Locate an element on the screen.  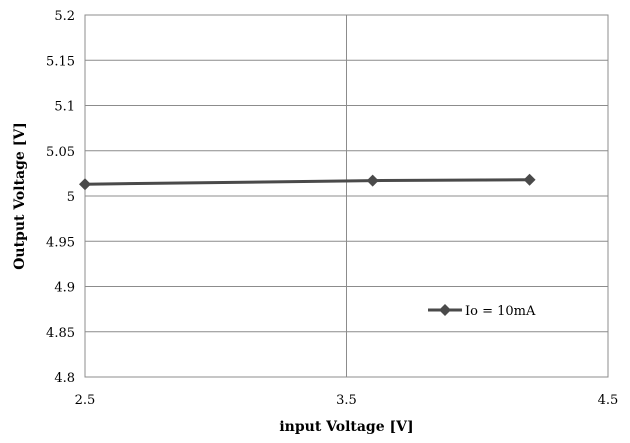
x-tick-label: 4.5 is located at coordinates (608, 400).